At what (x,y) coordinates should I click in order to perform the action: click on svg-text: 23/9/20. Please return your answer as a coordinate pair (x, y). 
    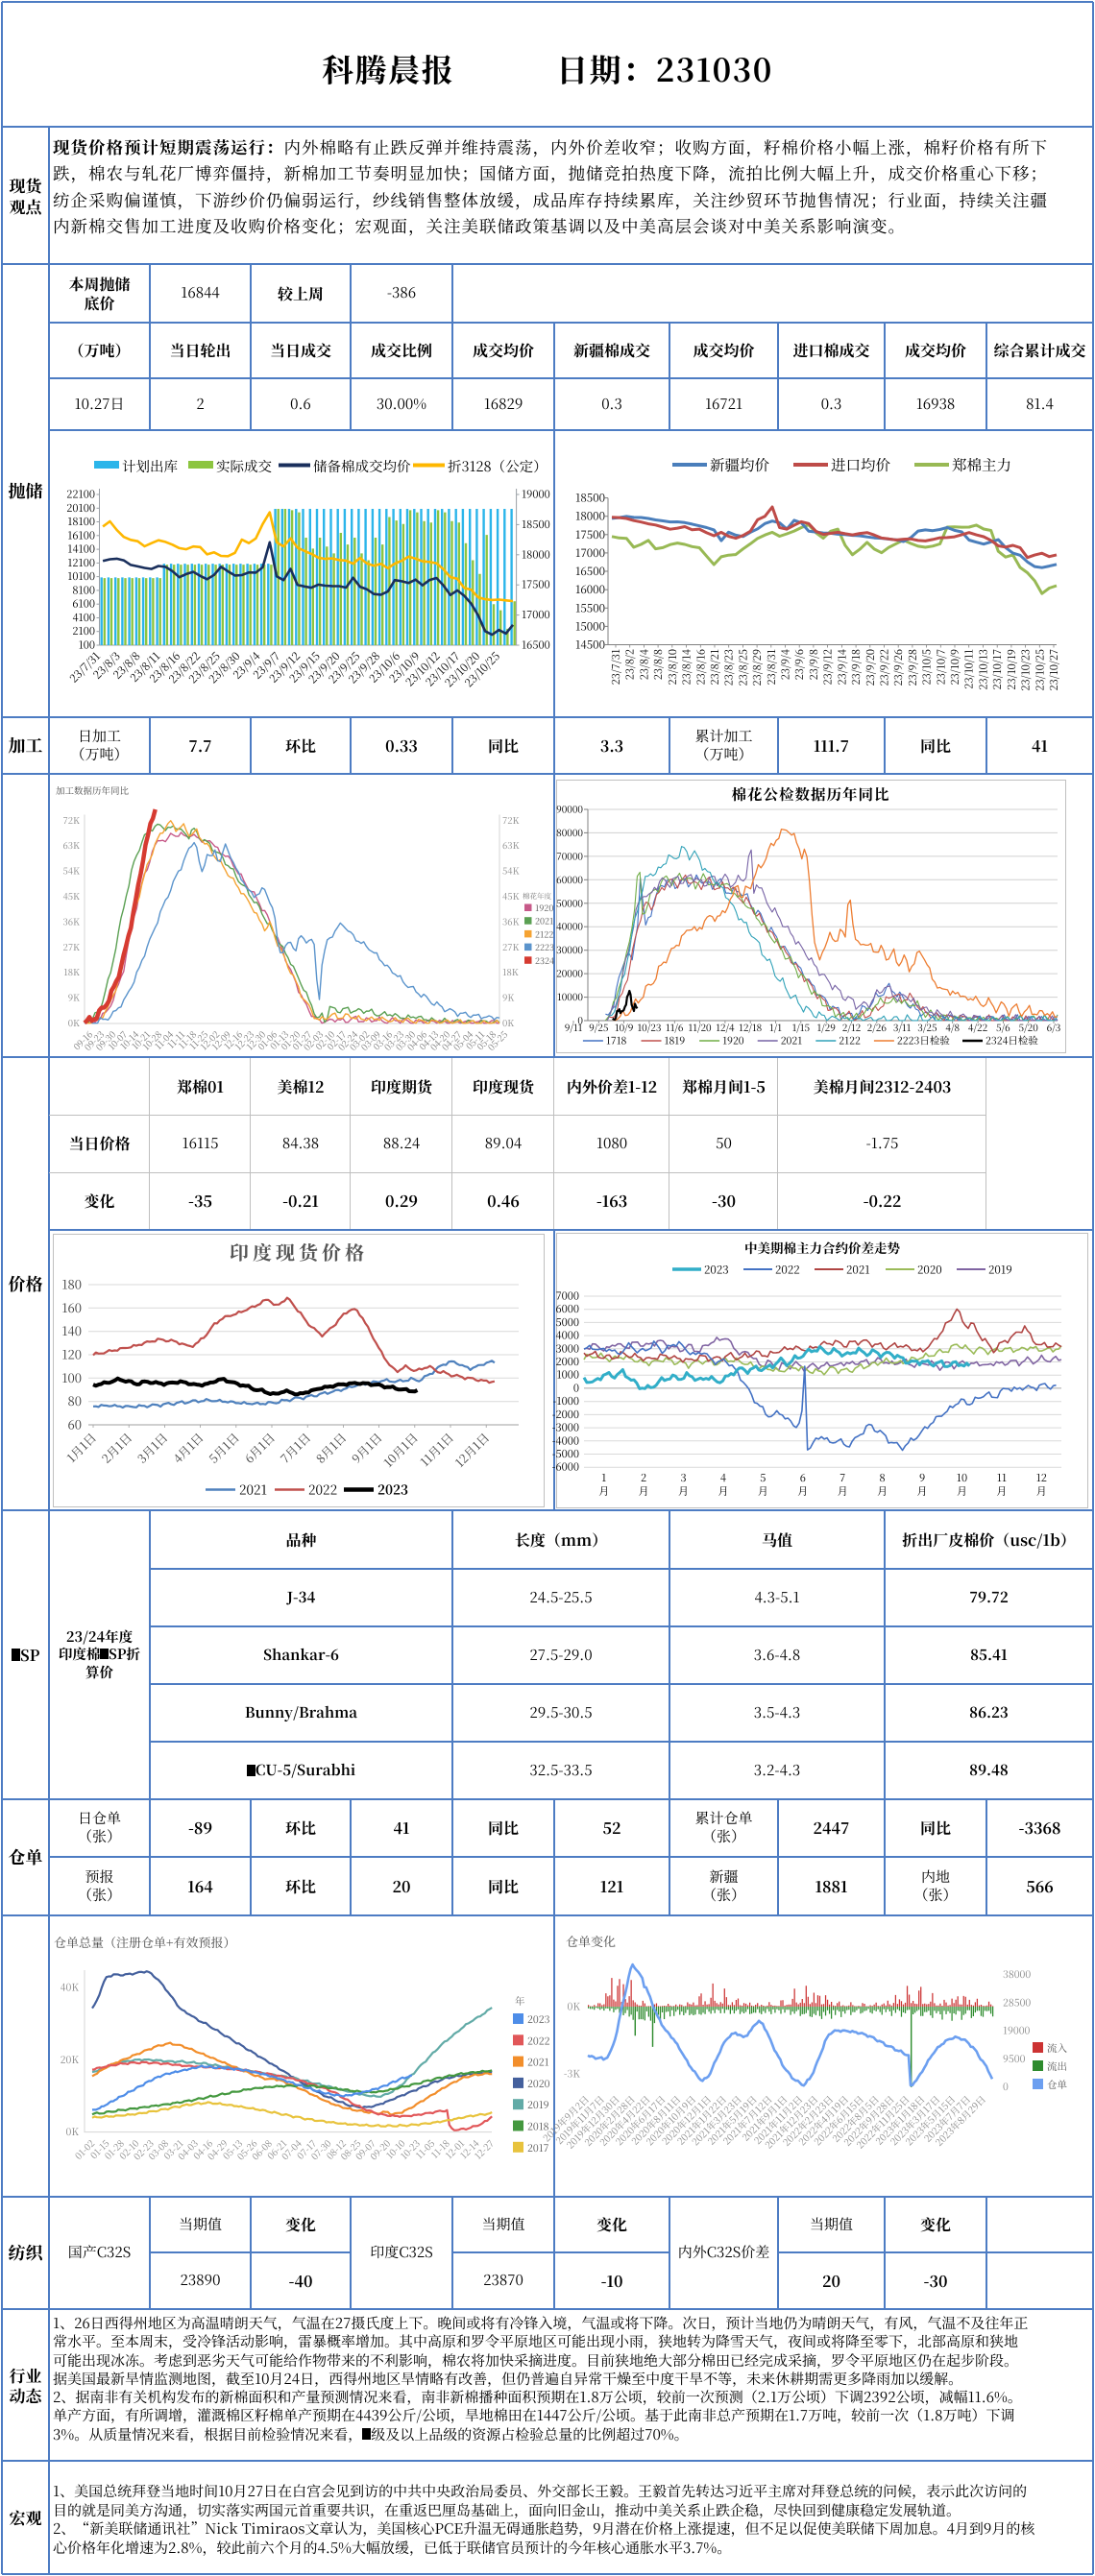
    Looking at the image, I should click on (870, 667).